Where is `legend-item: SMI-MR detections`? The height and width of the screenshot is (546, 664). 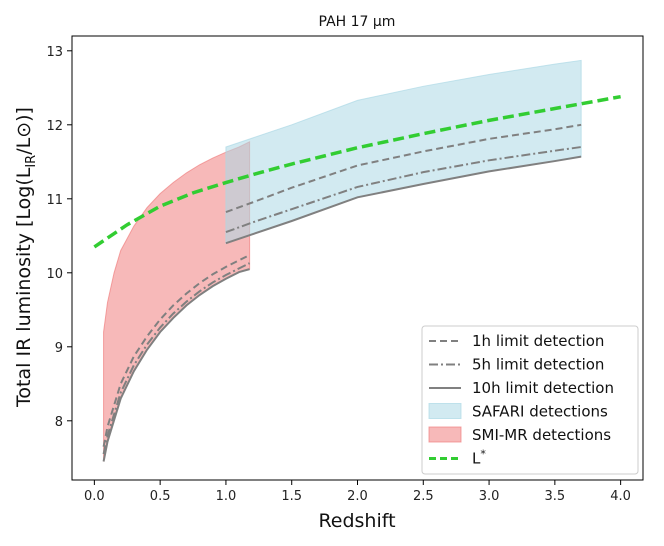 legend-item: SMI-MR detections is located at coordinates (519, 435).